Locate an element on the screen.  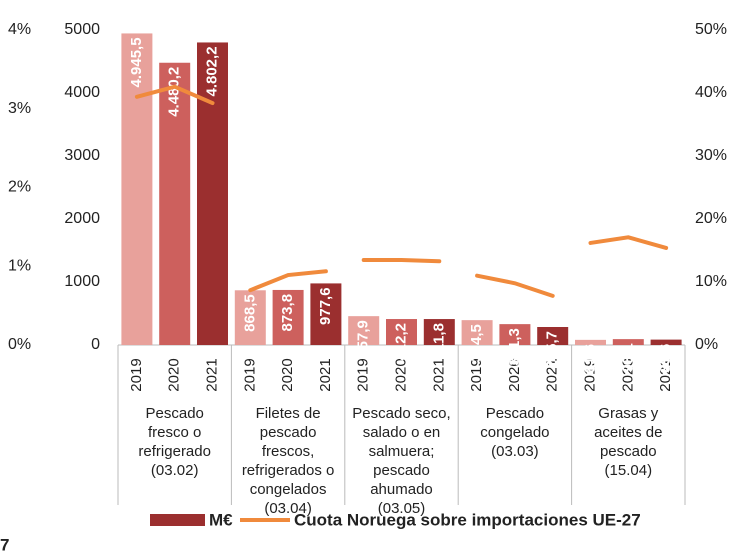
data-label: 868,5 is located at coordinates (249, 313).